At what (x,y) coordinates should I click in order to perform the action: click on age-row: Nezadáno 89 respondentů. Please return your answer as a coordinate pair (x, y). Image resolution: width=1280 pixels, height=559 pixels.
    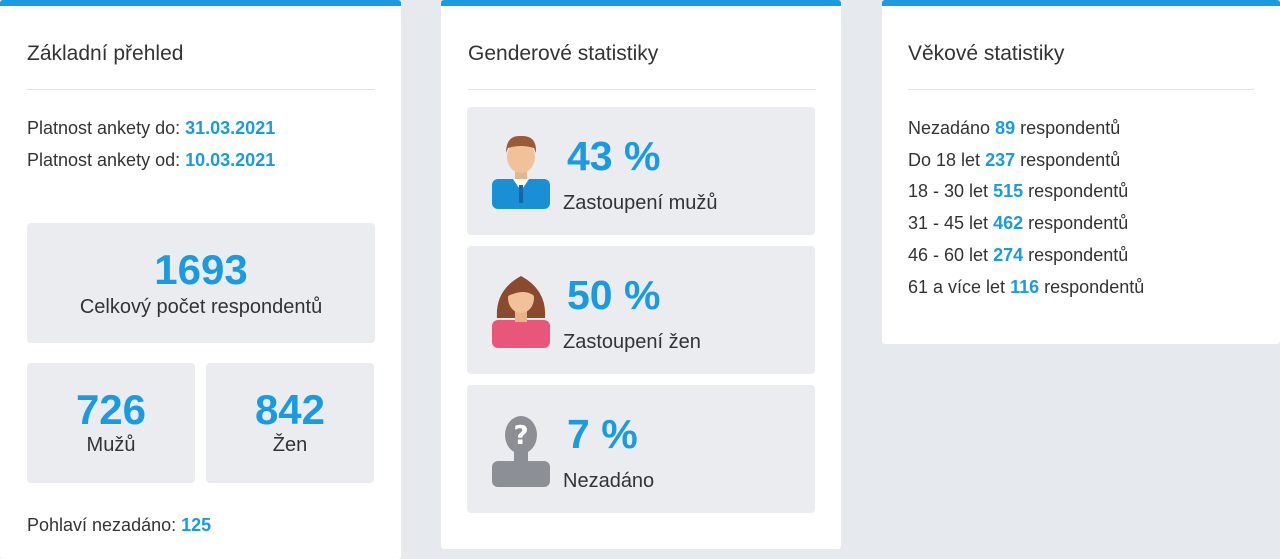
    Looking at the image, I should click on (1014, 128).